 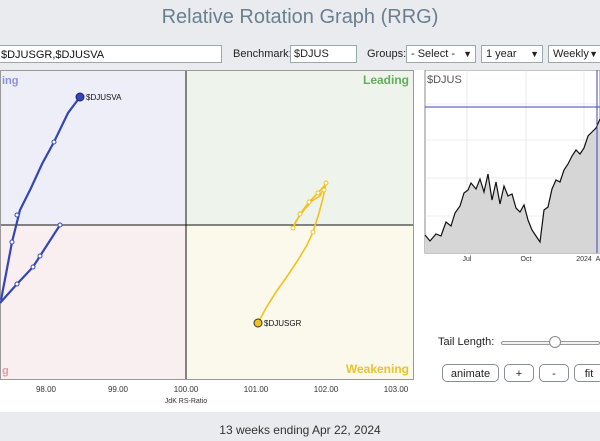 I want to click on mini-x-label: Jul, so click(x=467, y=259).